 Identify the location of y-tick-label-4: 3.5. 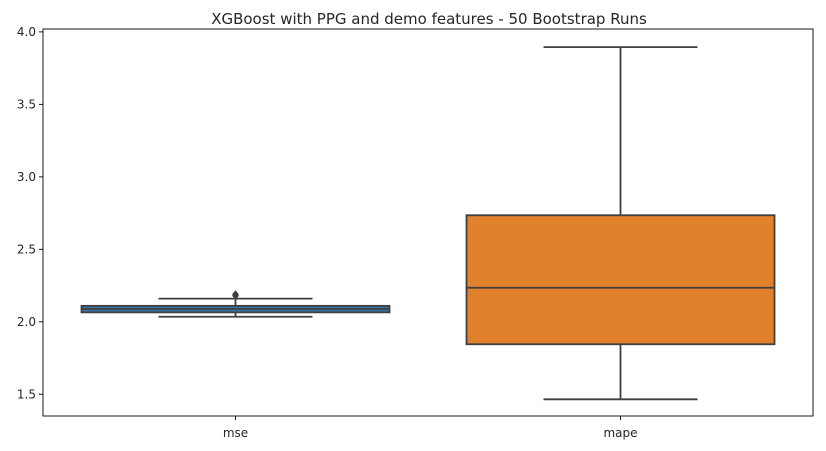
(26, 104).